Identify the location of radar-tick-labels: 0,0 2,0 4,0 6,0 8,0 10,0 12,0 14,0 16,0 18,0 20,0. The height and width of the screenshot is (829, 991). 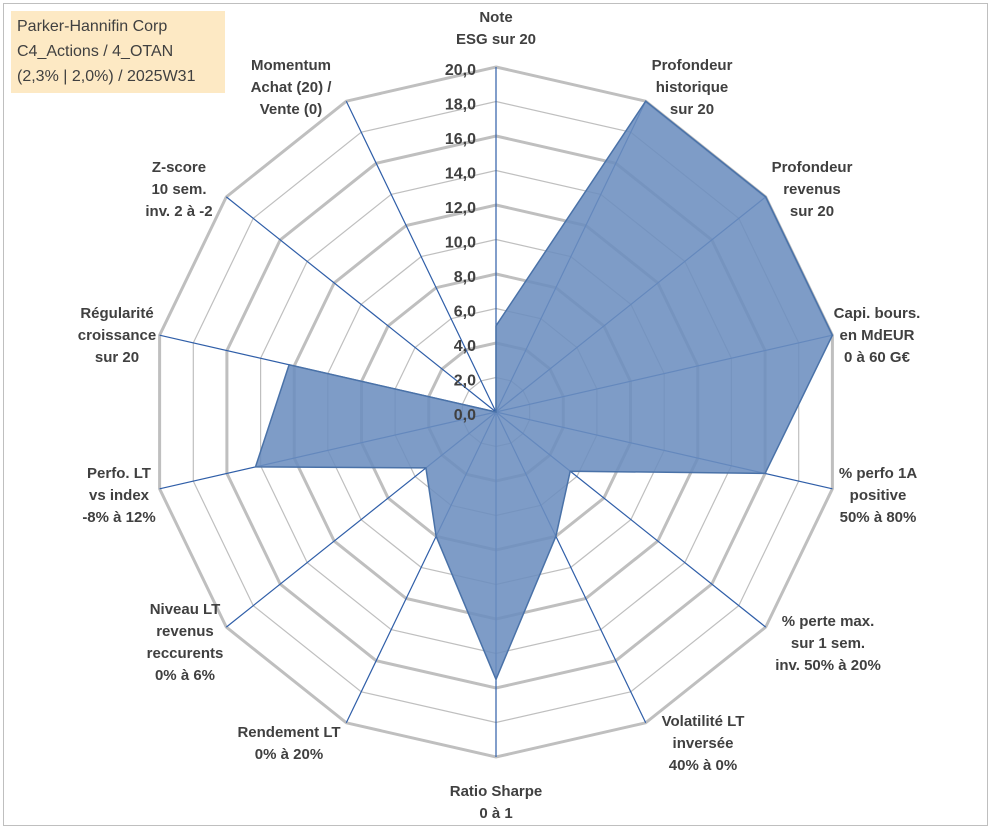
(460, 243).